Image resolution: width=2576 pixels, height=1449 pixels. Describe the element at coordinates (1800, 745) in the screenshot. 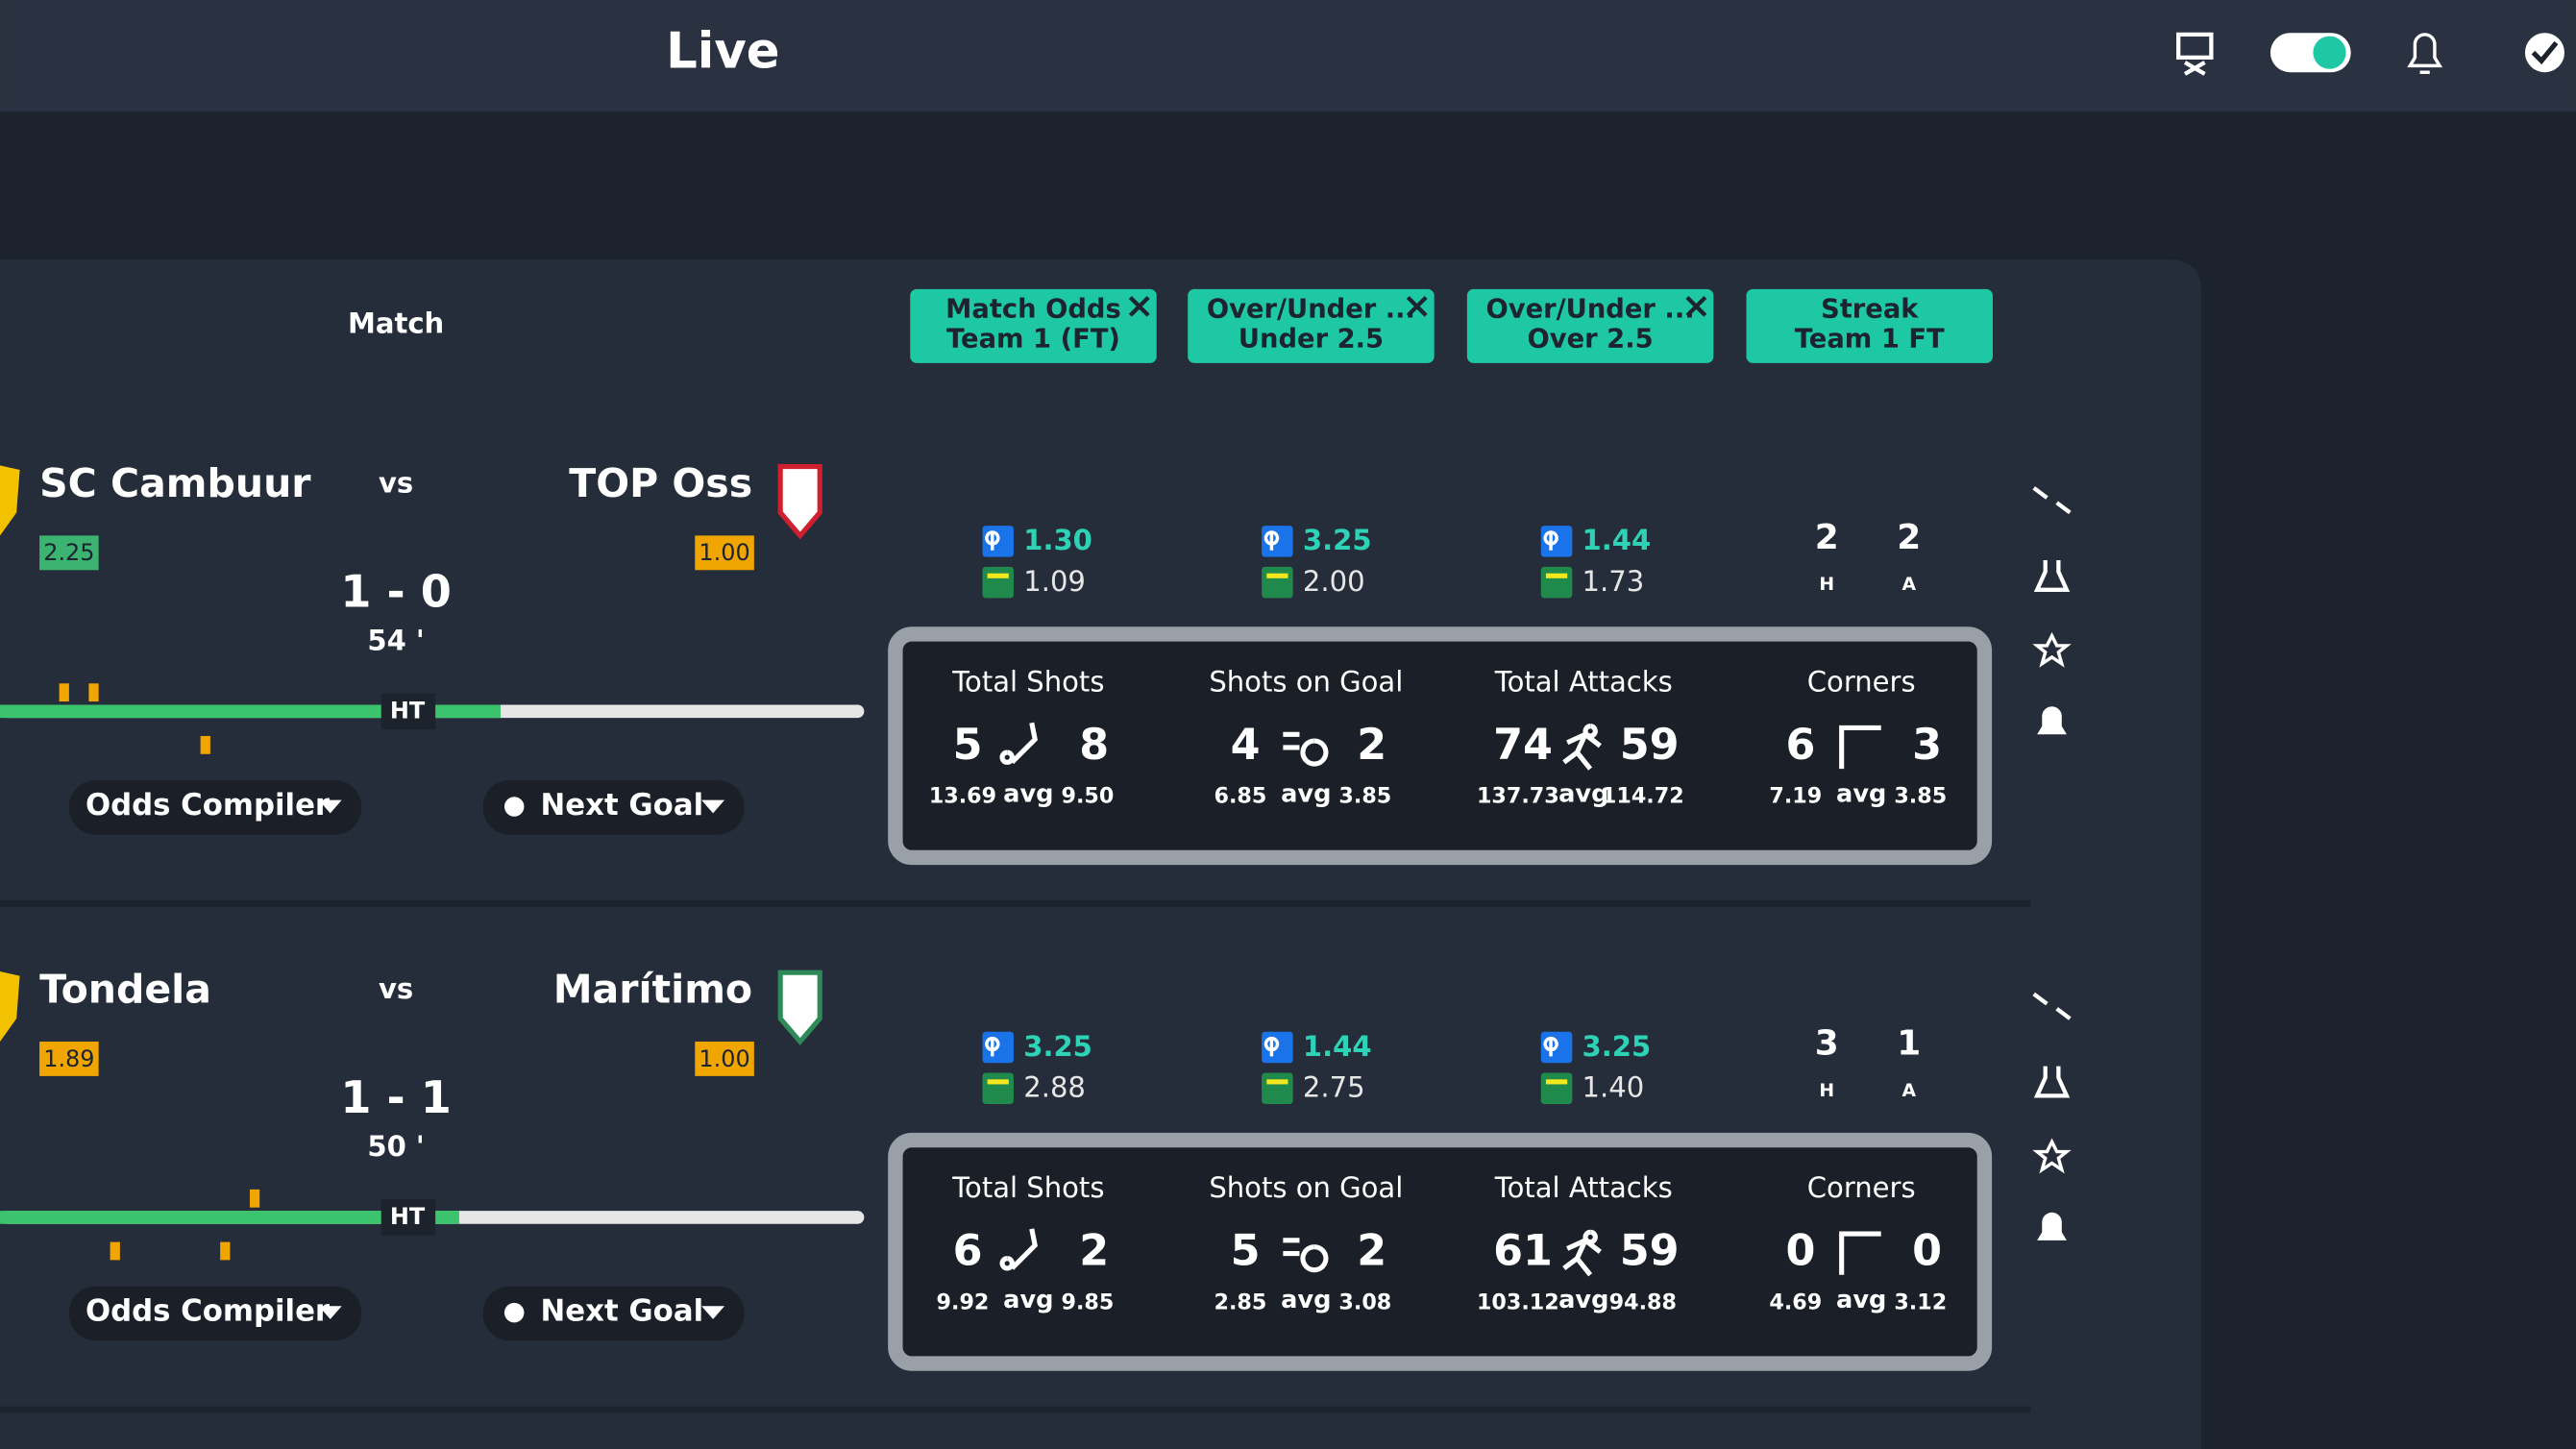

I see `stat-home: 6` at that location.